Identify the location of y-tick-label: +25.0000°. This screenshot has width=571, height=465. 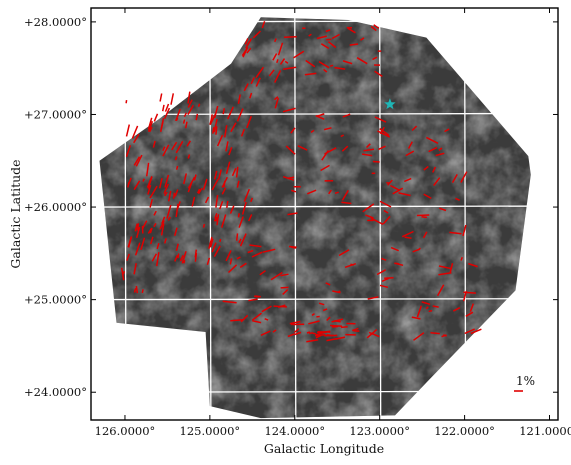
(55, 300).